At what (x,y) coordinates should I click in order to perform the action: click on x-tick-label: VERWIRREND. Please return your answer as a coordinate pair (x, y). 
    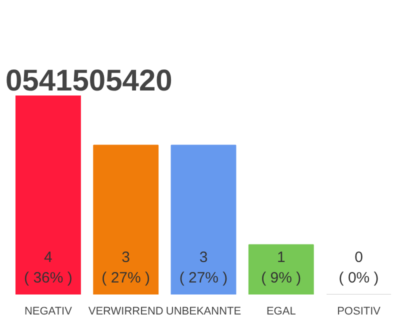
    Looking at the image, I should click on (126, 312).